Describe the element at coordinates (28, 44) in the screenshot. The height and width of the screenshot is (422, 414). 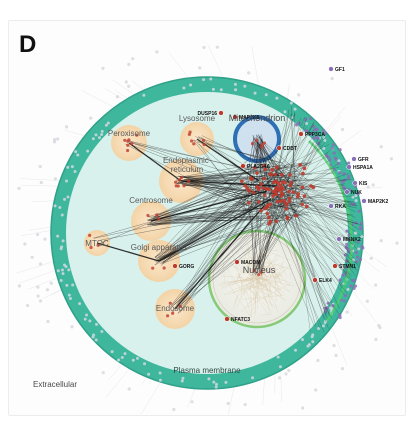
I see `panel-letter: D` at that location.